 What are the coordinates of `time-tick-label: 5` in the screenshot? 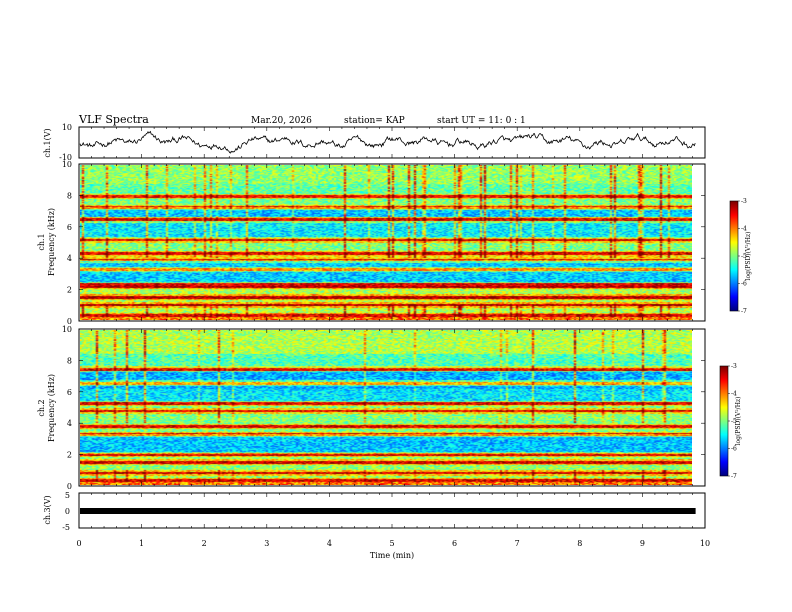 It's located at (391, 543).